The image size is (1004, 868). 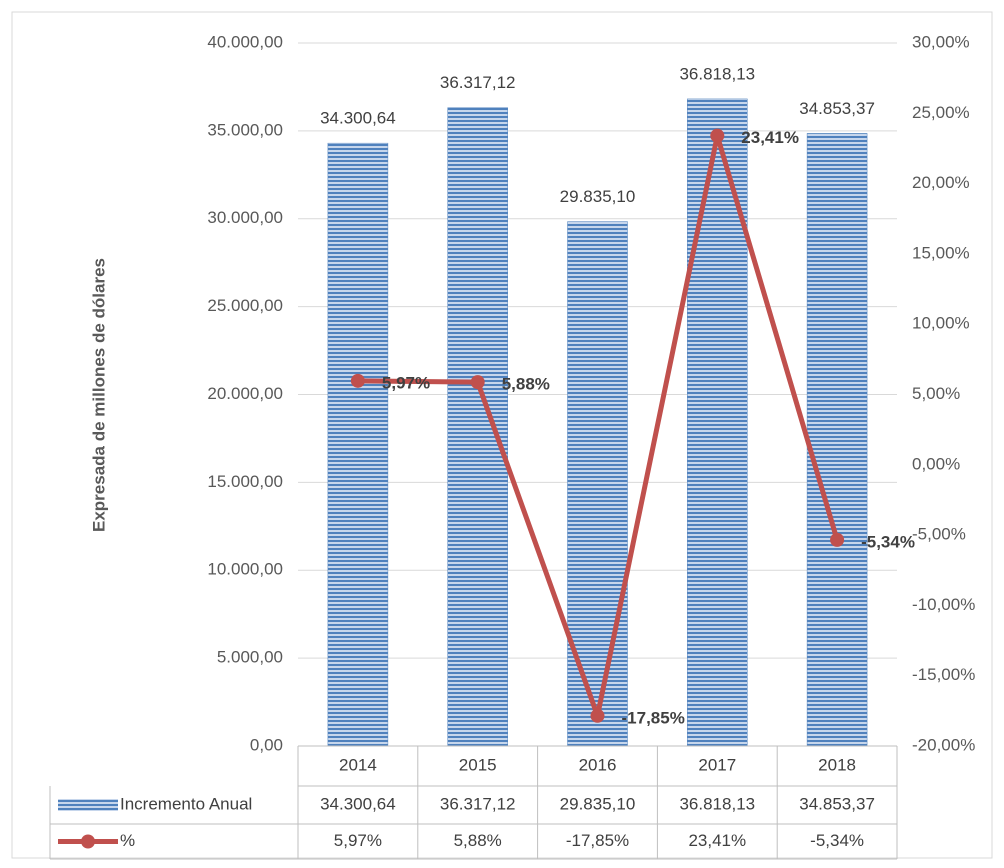 What do you see at coordinates (597, 840) in the screenshot?
I see `table-cell: -17,85%` at bounding box center [597, 840].